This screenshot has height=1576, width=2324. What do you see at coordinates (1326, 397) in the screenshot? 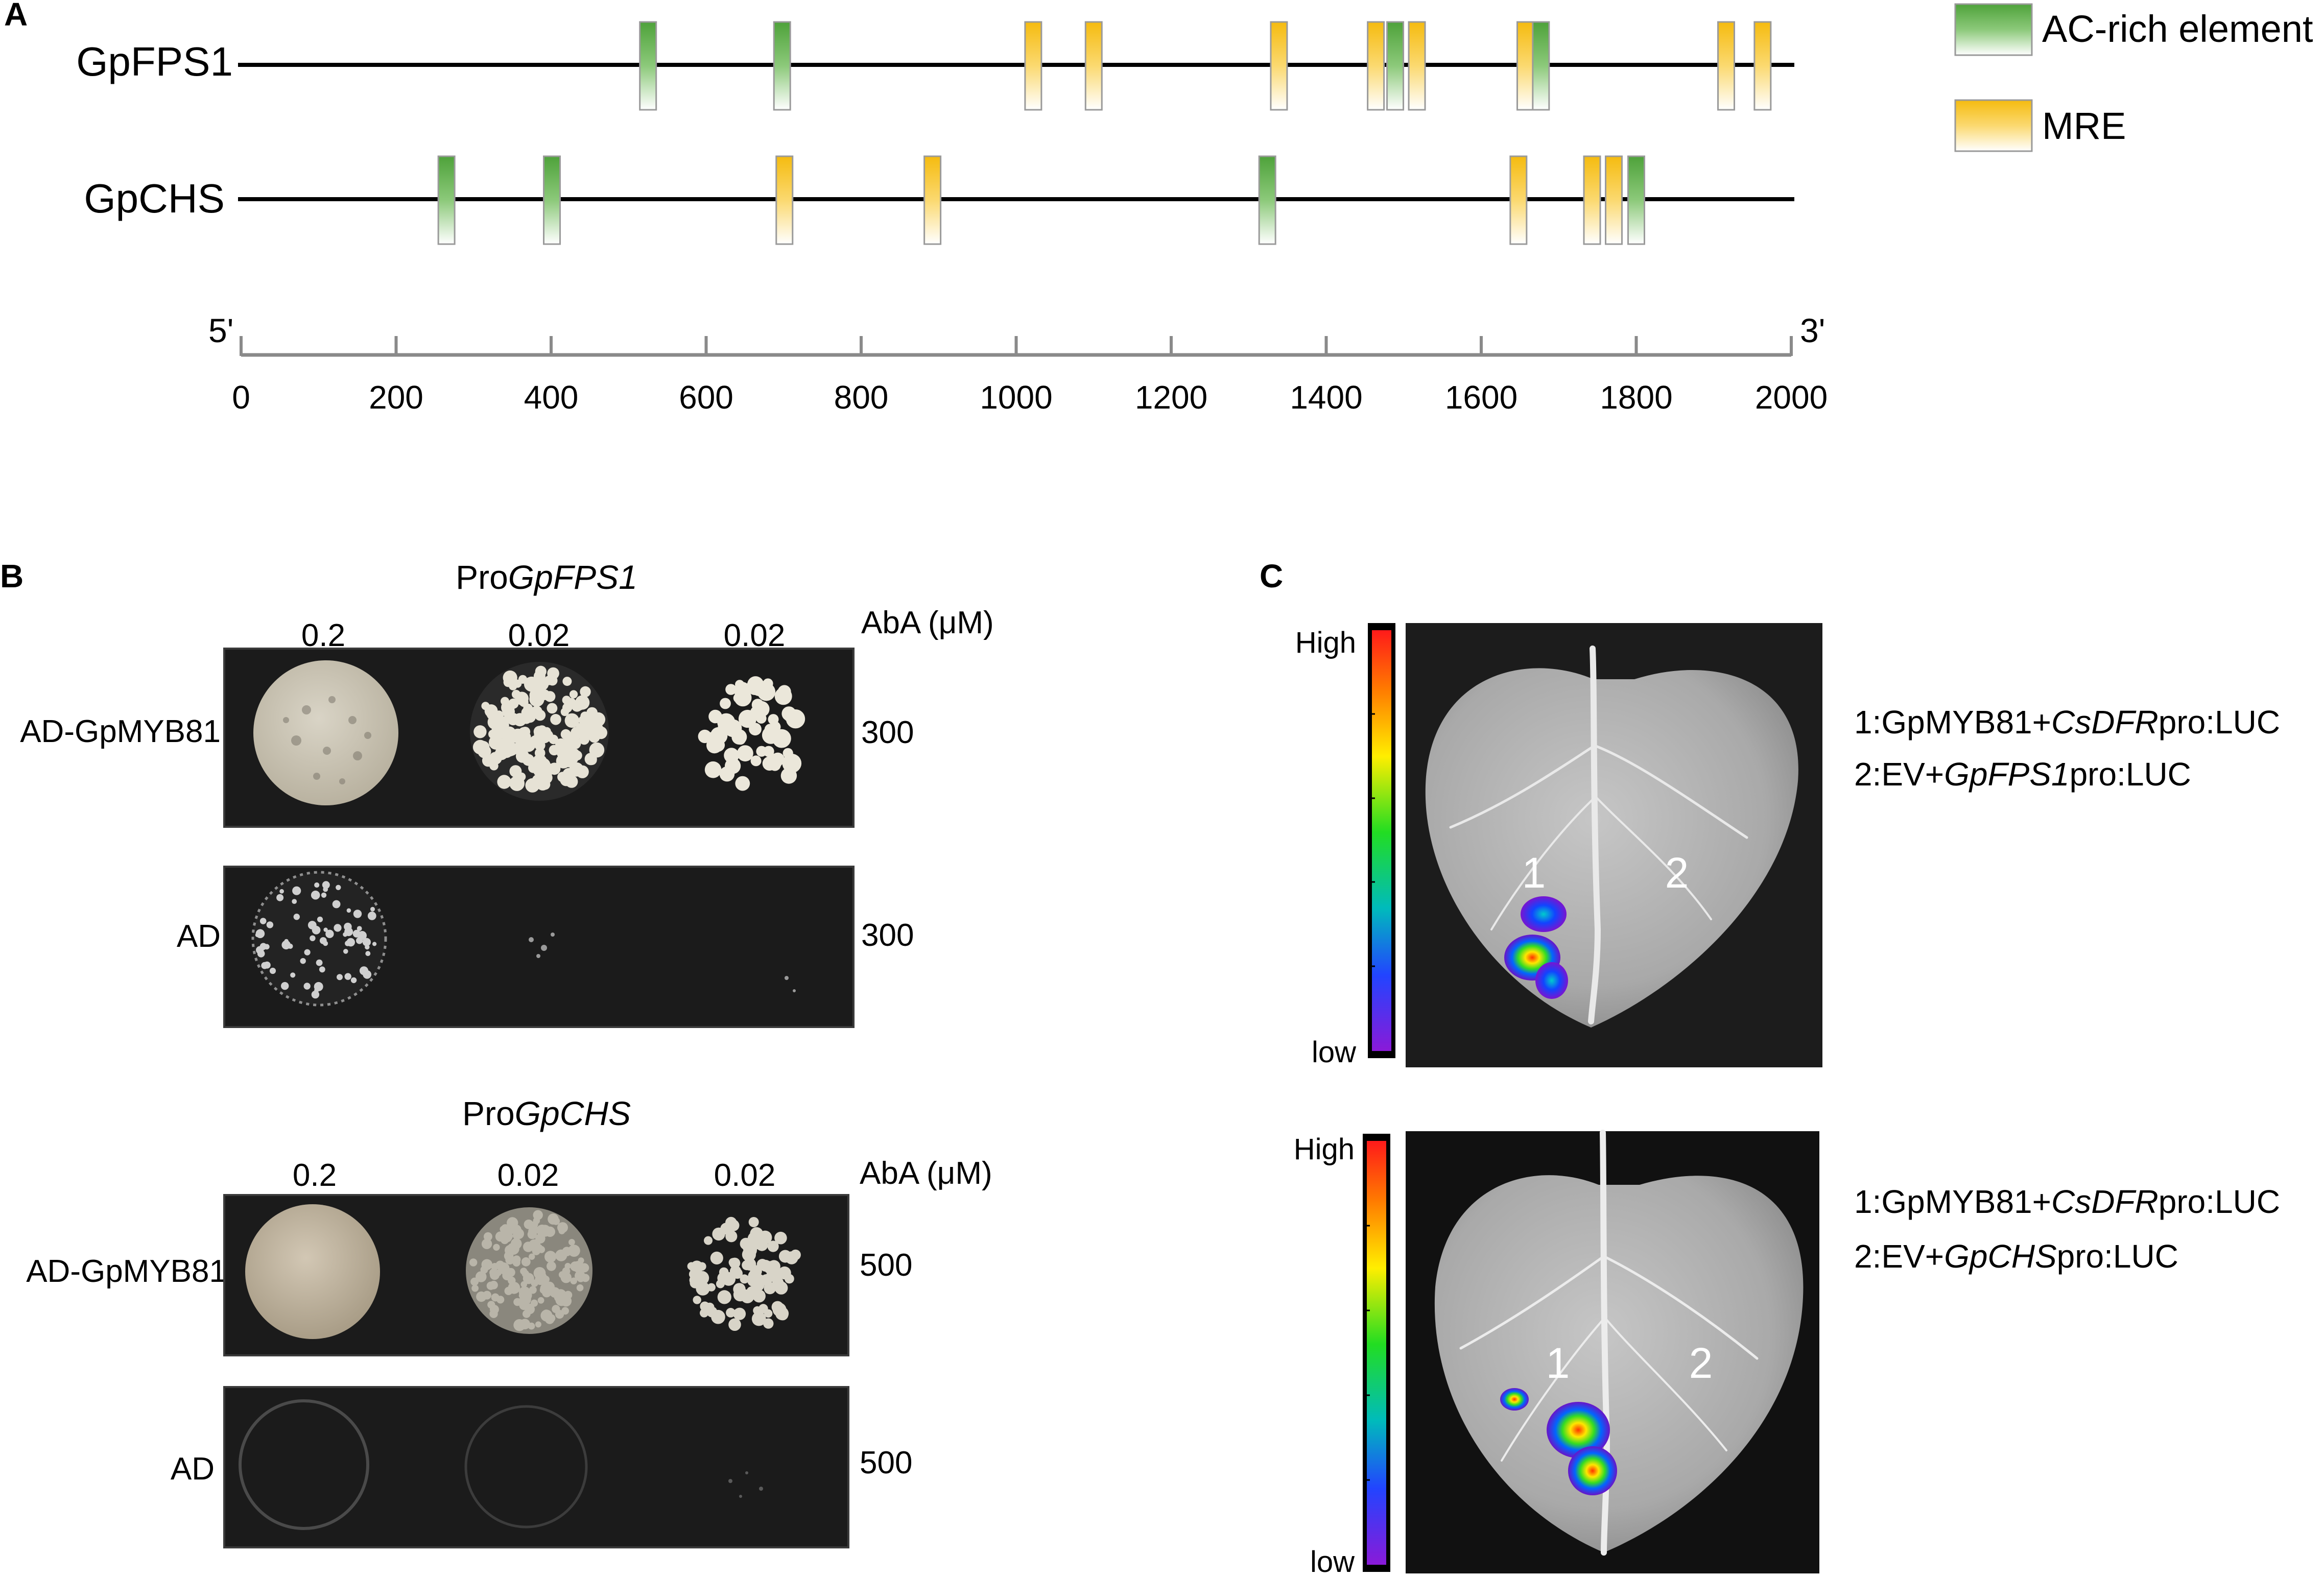
I see `axis-tick-label: 1400` at bounding box center [1326, 397].